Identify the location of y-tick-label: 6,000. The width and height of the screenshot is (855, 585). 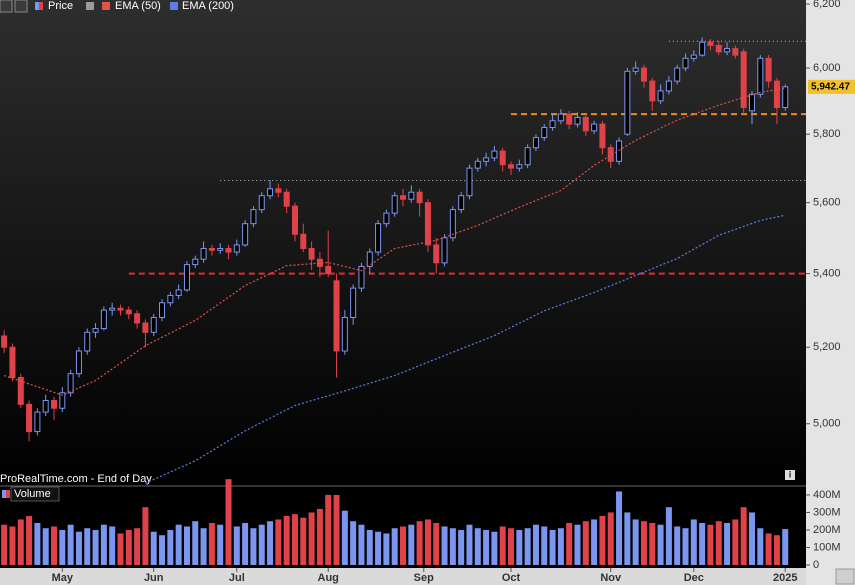
(827, 68).